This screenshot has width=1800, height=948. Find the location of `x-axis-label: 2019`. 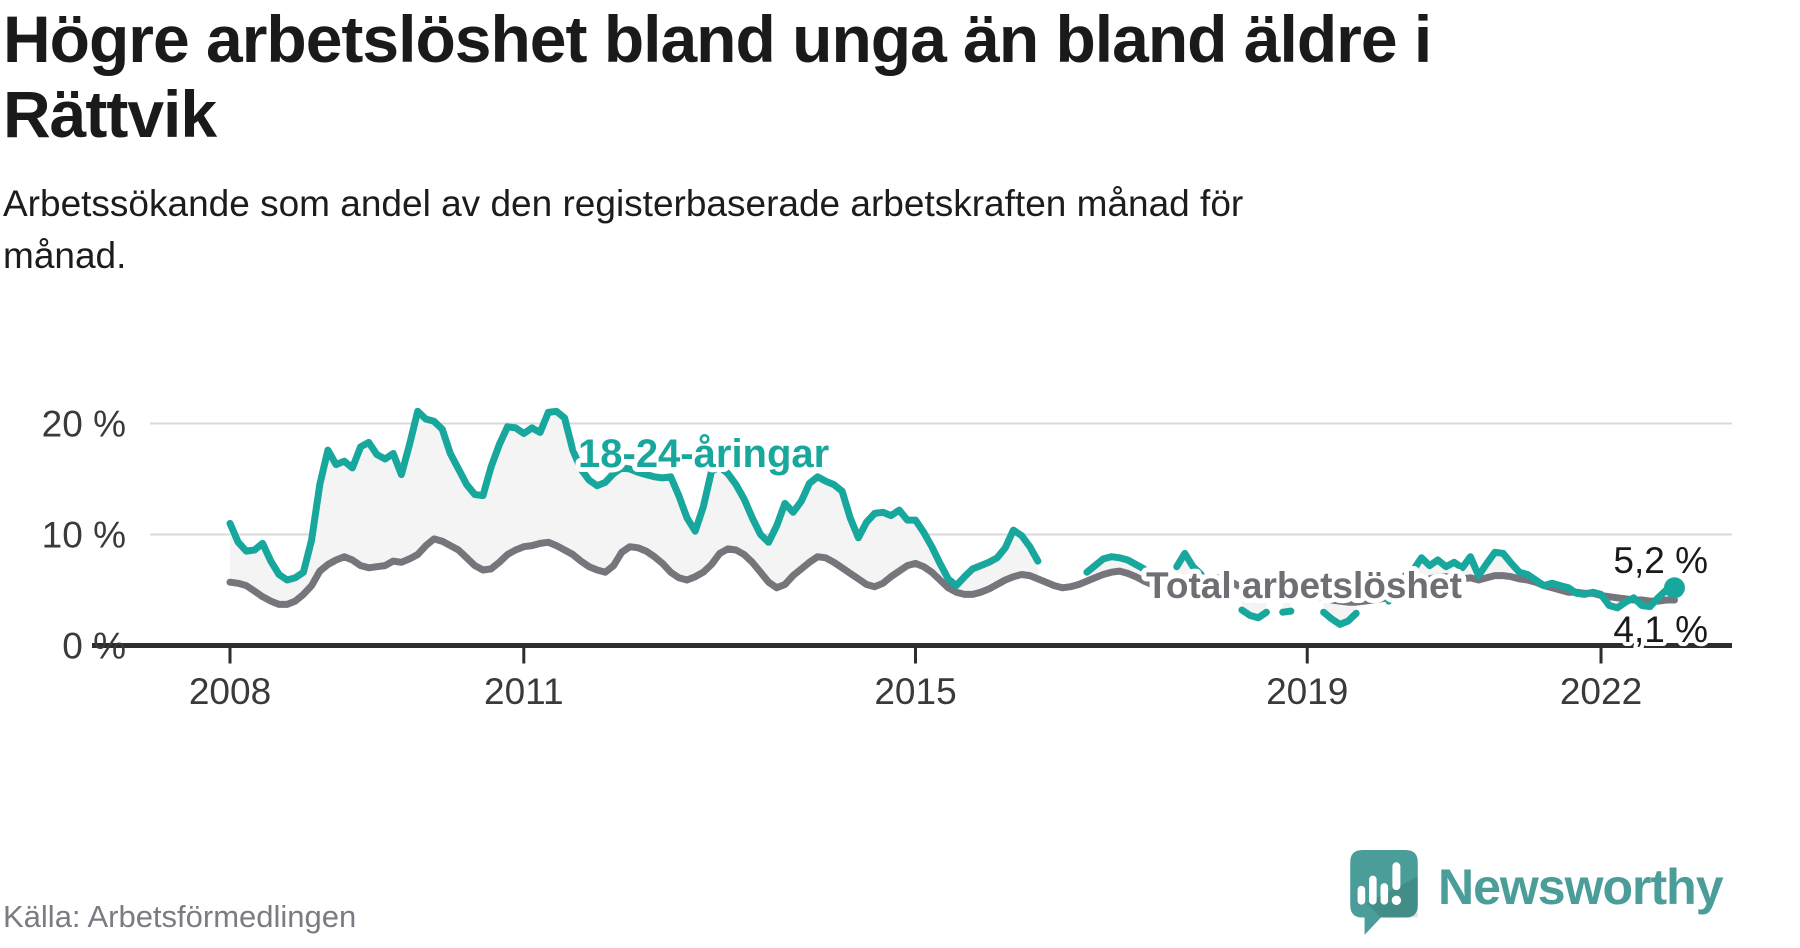

x-axis-label: 2019 is located at coordinates (1307, 691).